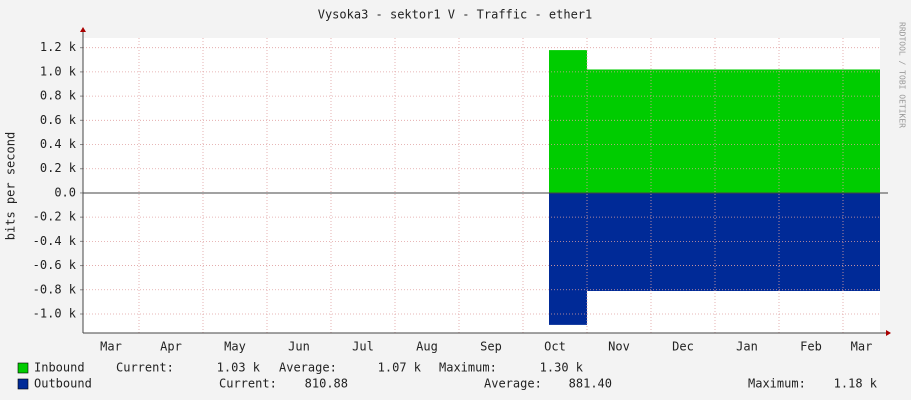  What do you see at coordinates (902, 75) in the screenshot?
I see `watermark: RRDTOOL / TOBI OETIKER` at bounding box center [902, 75].